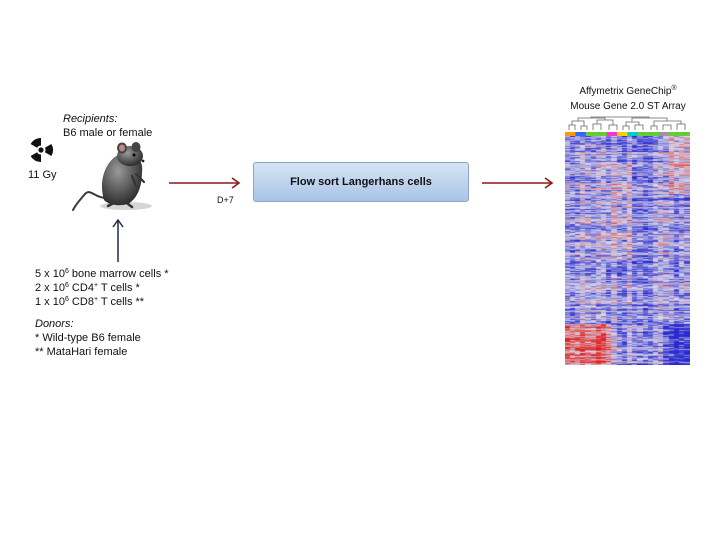 This screenshot has height=540, width=720. What do you see at coordinates (90, 119) in the screenshot?
I see `recipients-heading: Recipients:` at bounding box center [90, 119].